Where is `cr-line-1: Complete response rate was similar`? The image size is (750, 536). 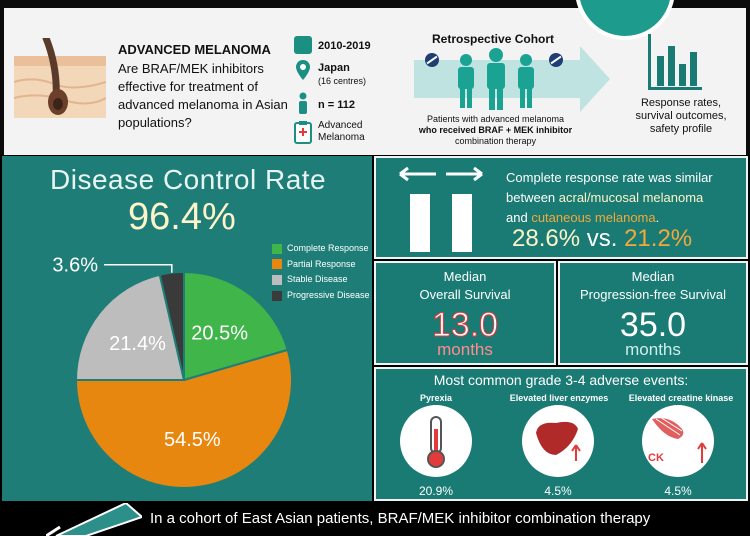
cr-line-1: Complete response rate was similar is located at coordinates (609, 177).